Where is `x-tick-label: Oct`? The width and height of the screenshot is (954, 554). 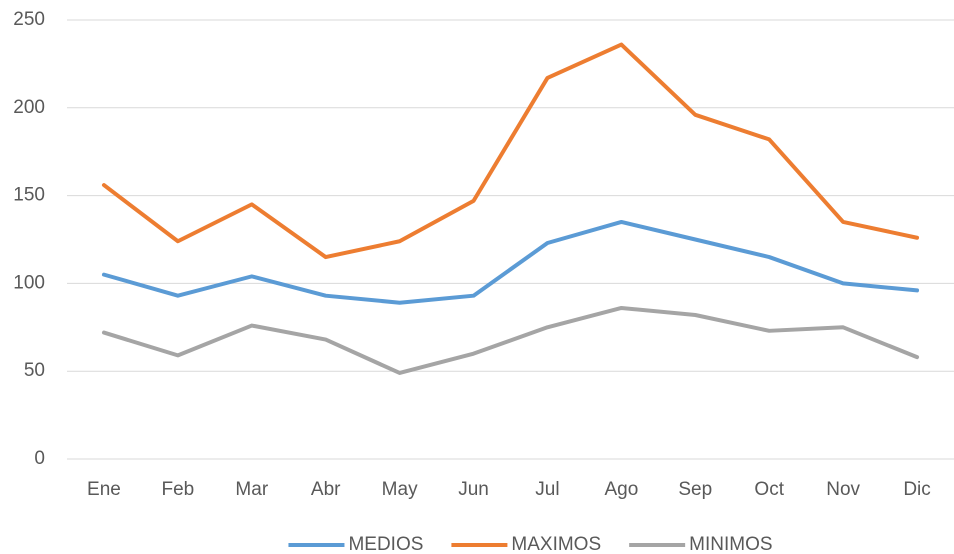
x-tick-label: Oct is located at coordinates (769, 489).